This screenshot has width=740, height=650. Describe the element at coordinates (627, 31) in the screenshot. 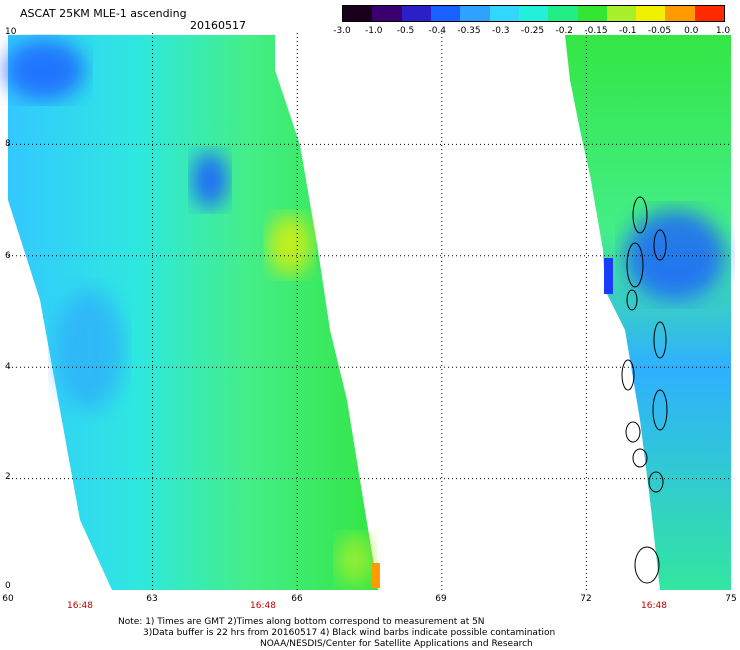

I see `colorbar-label: -0.1` at that location.